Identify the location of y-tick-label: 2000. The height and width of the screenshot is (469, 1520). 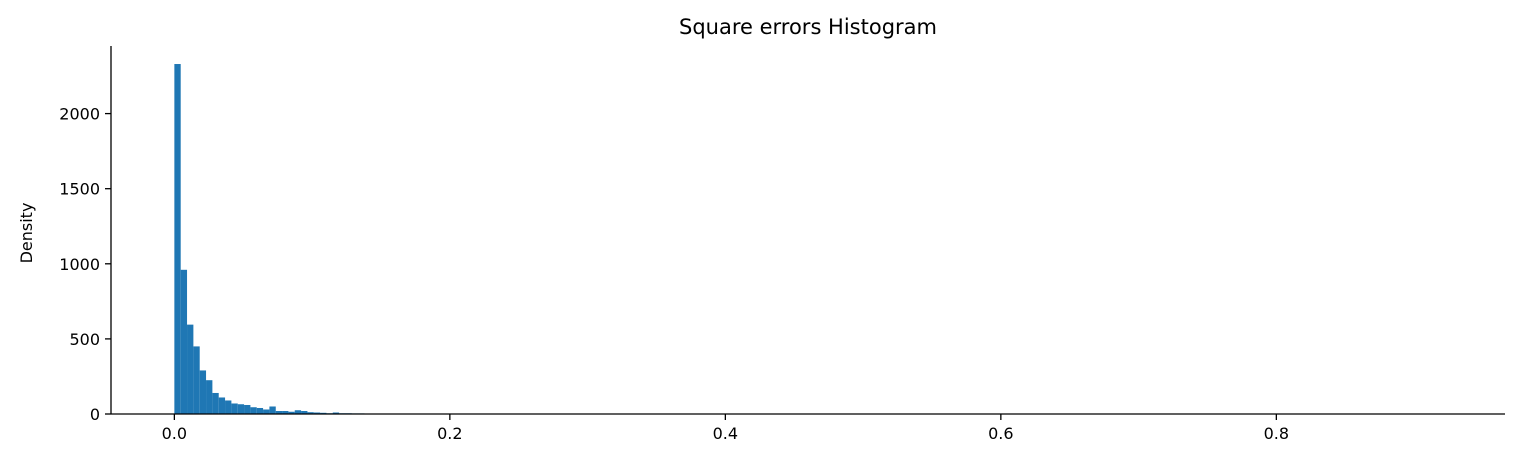
(79, 114).